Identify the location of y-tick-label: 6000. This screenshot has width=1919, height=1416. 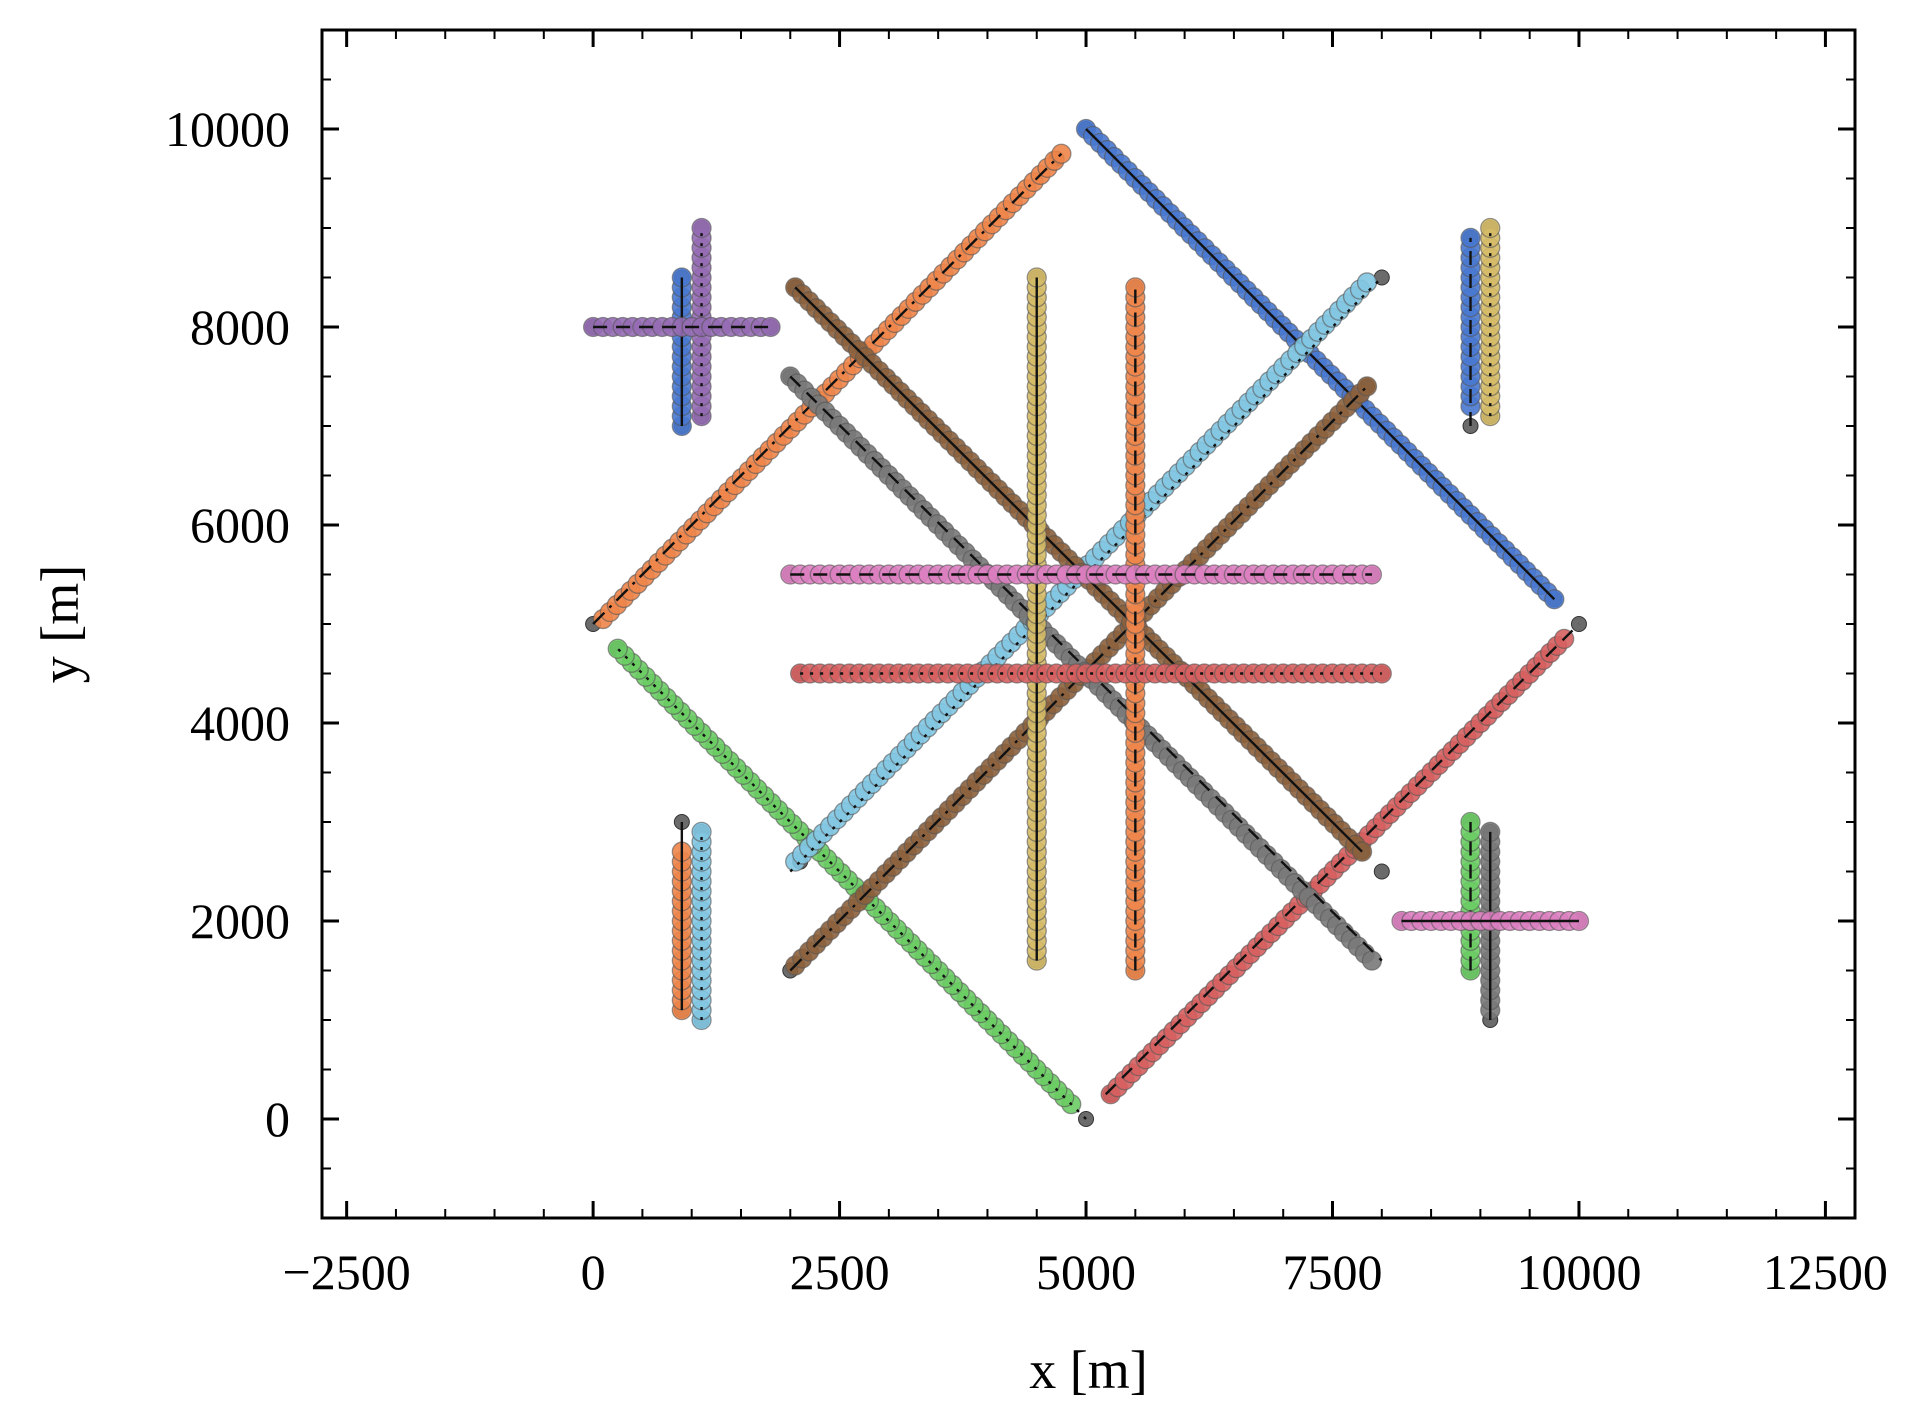
(240, 525).